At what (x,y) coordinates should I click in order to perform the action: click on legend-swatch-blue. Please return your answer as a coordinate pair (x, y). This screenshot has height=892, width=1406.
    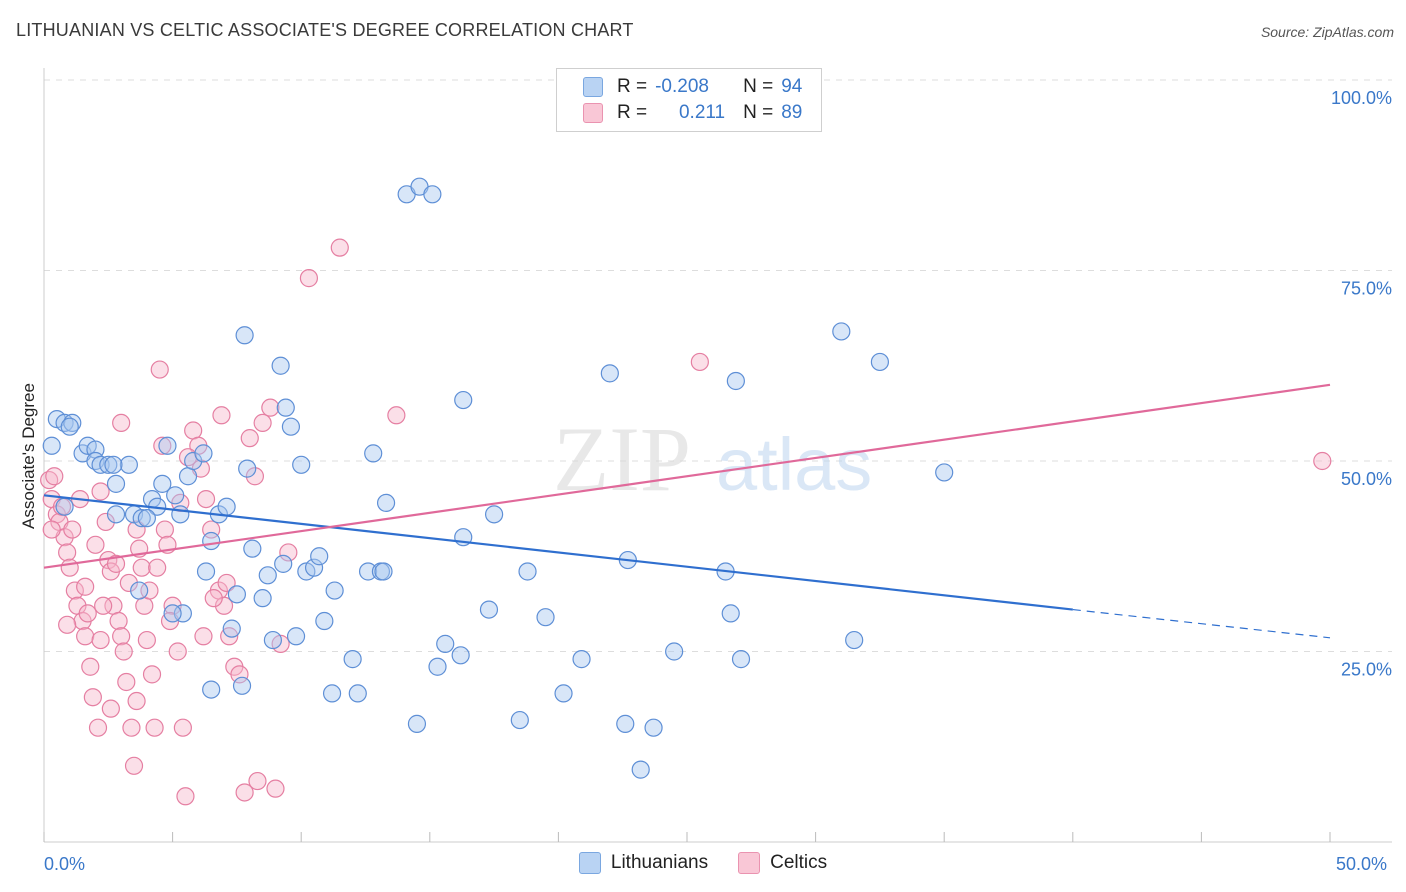
    Looking at the image, I should click on (589, 863).